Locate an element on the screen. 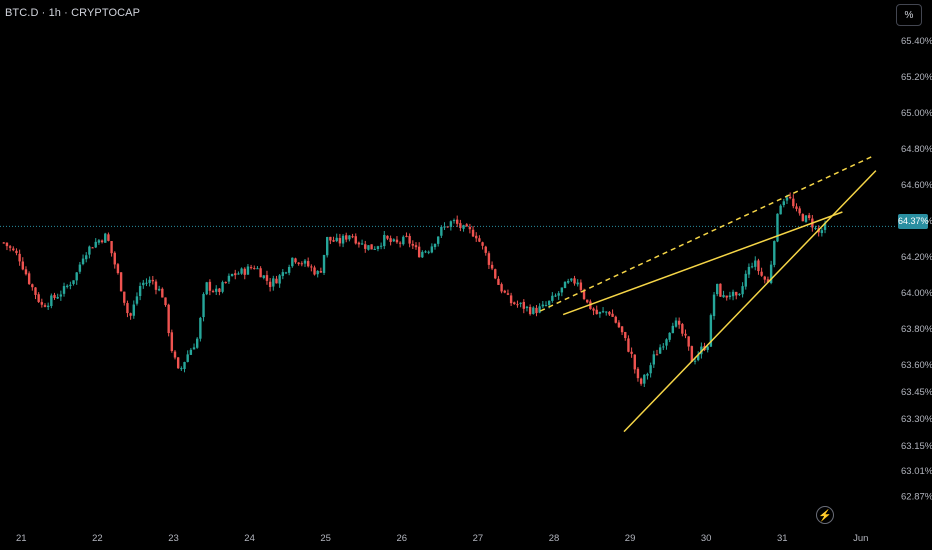  price-tick-label: 63.30% is located at coordinates (916, 419).